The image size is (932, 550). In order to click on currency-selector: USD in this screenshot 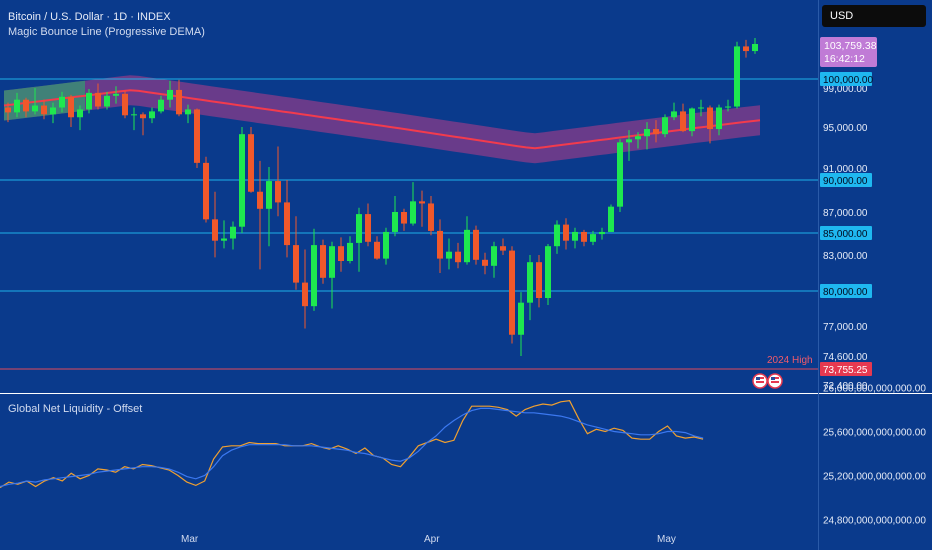, I will do `click(874, 16)`.